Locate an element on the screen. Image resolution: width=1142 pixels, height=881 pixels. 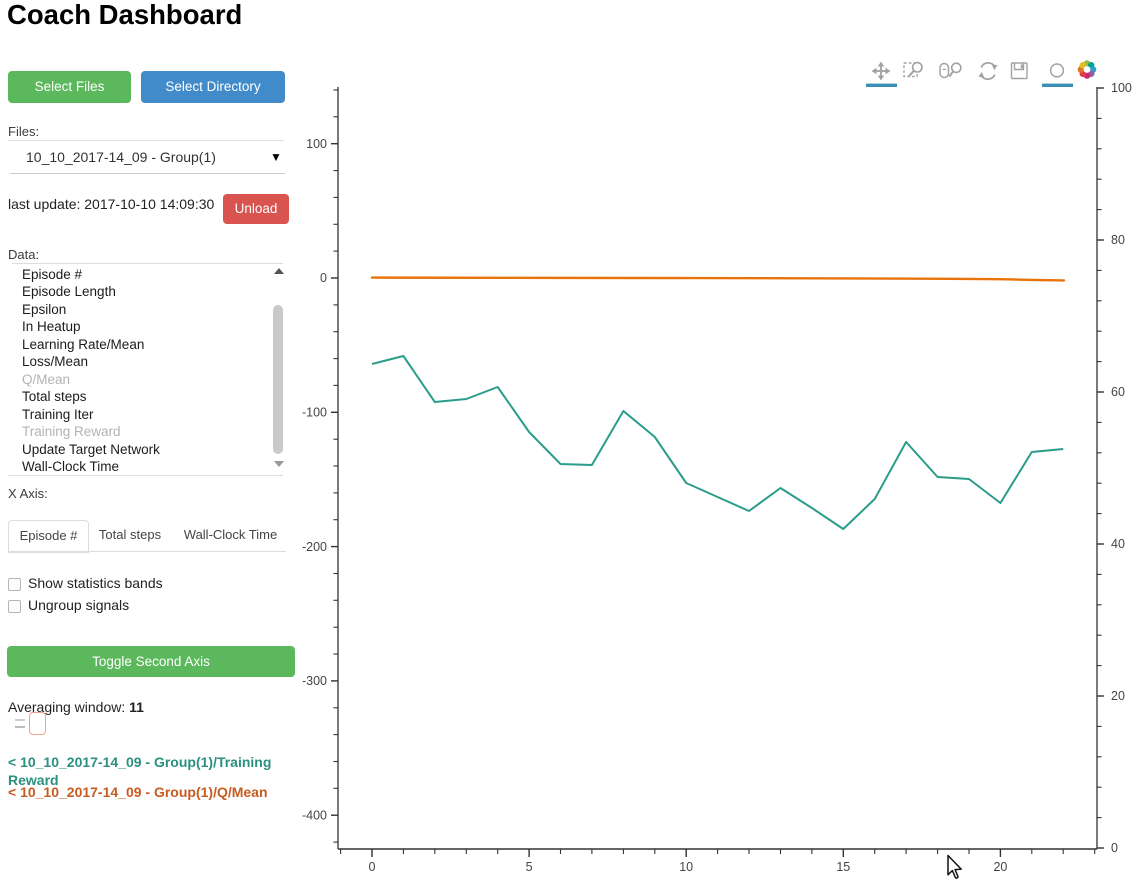
svg-text: 40 is located at coordinates (1118, 544).